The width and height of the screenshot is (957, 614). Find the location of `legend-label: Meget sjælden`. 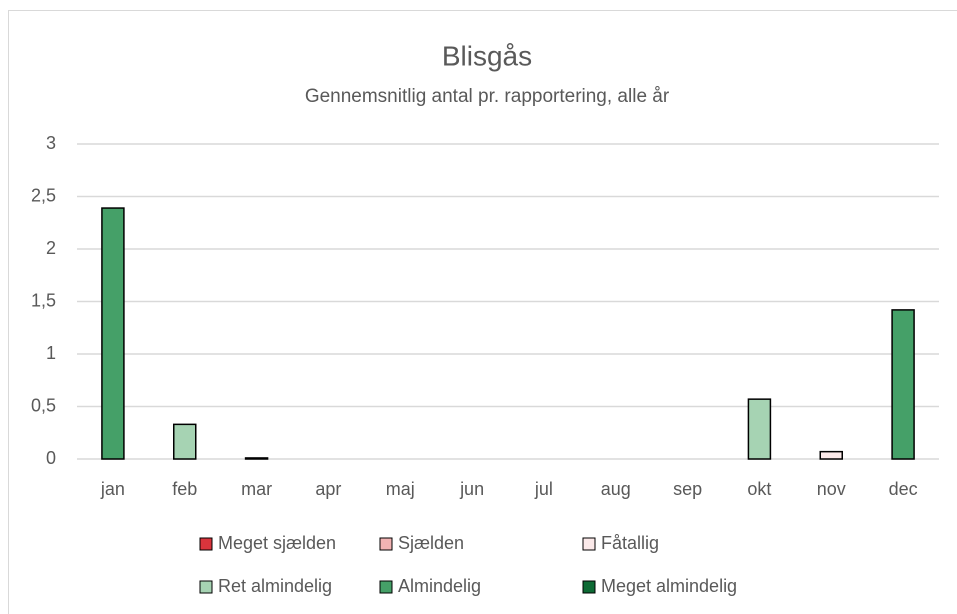

legend-label: Meget sjælden is located at coordinates (277, 543).